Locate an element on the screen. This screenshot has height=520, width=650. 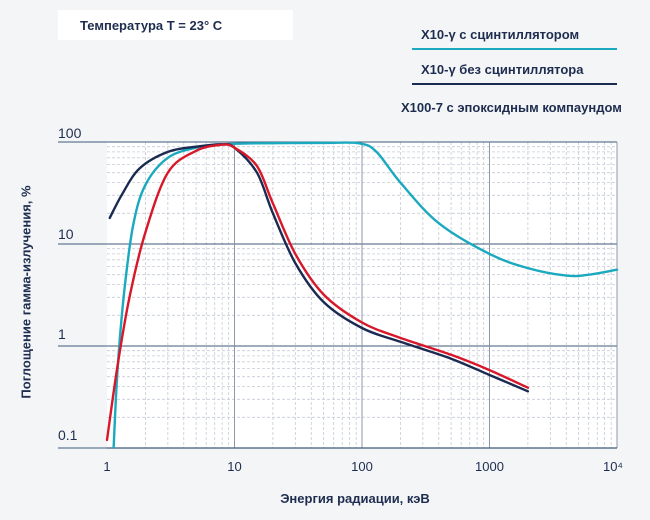
legend-label-series-3: X100-7 с эпоксидным компаундом is located at coordinates (511, 107).